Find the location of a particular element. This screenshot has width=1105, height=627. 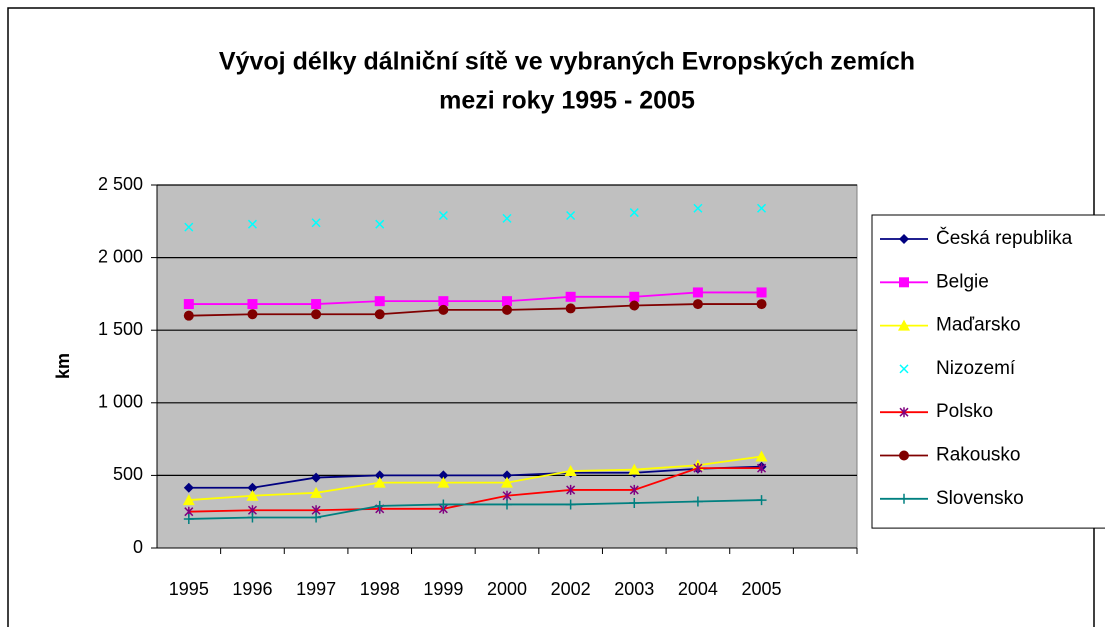

legend-label: Rakousko is located at coordinates (978, 455).